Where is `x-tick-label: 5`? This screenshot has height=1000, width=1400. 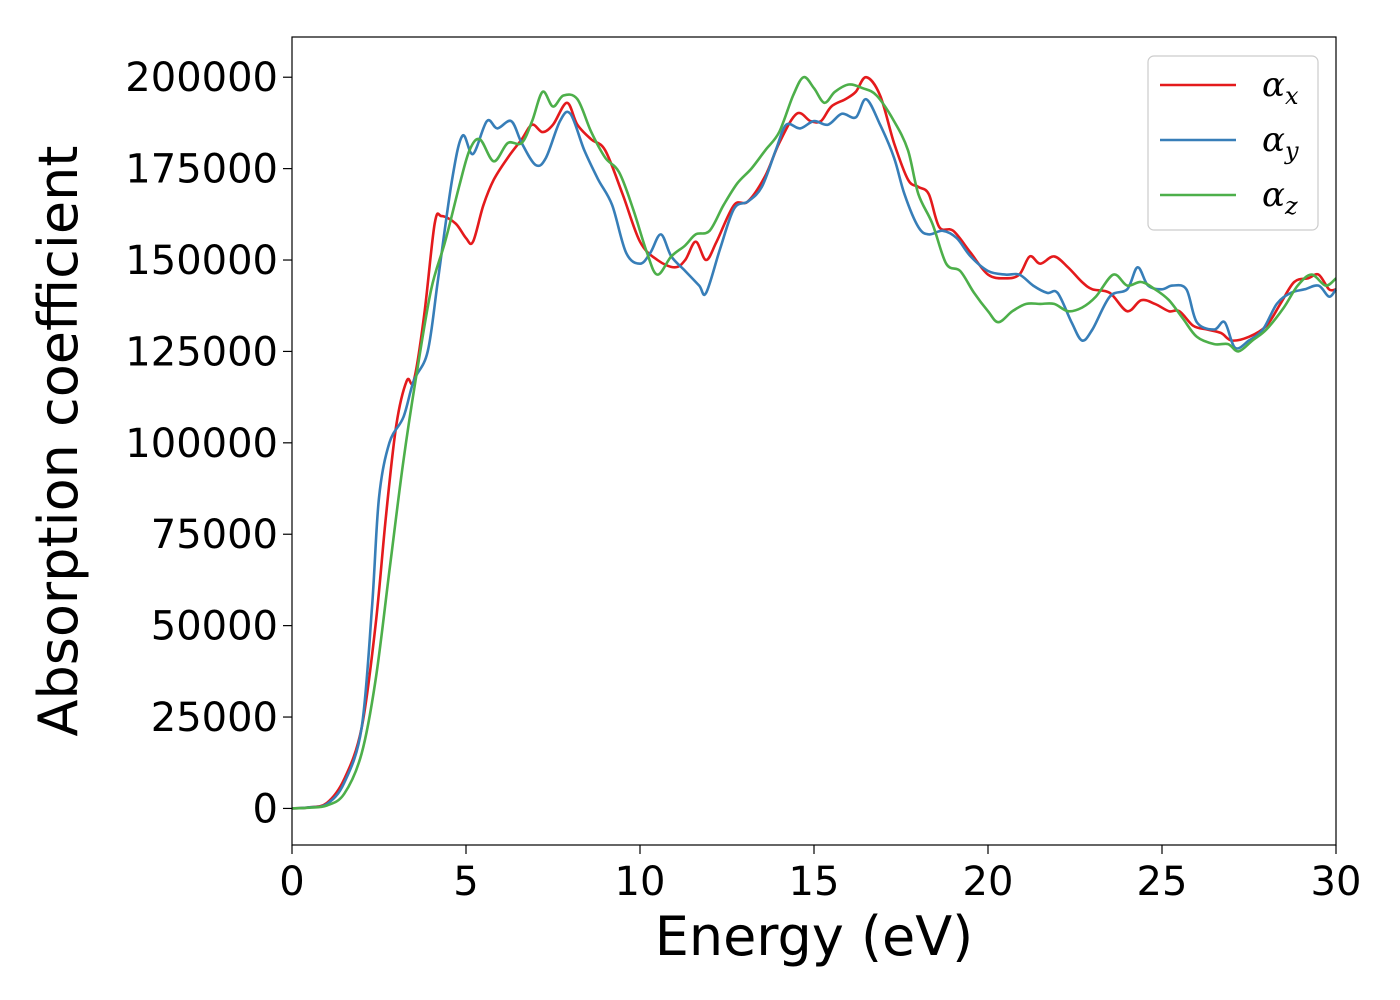
x-tick-label: 5 is located at coordinates (465, 882).